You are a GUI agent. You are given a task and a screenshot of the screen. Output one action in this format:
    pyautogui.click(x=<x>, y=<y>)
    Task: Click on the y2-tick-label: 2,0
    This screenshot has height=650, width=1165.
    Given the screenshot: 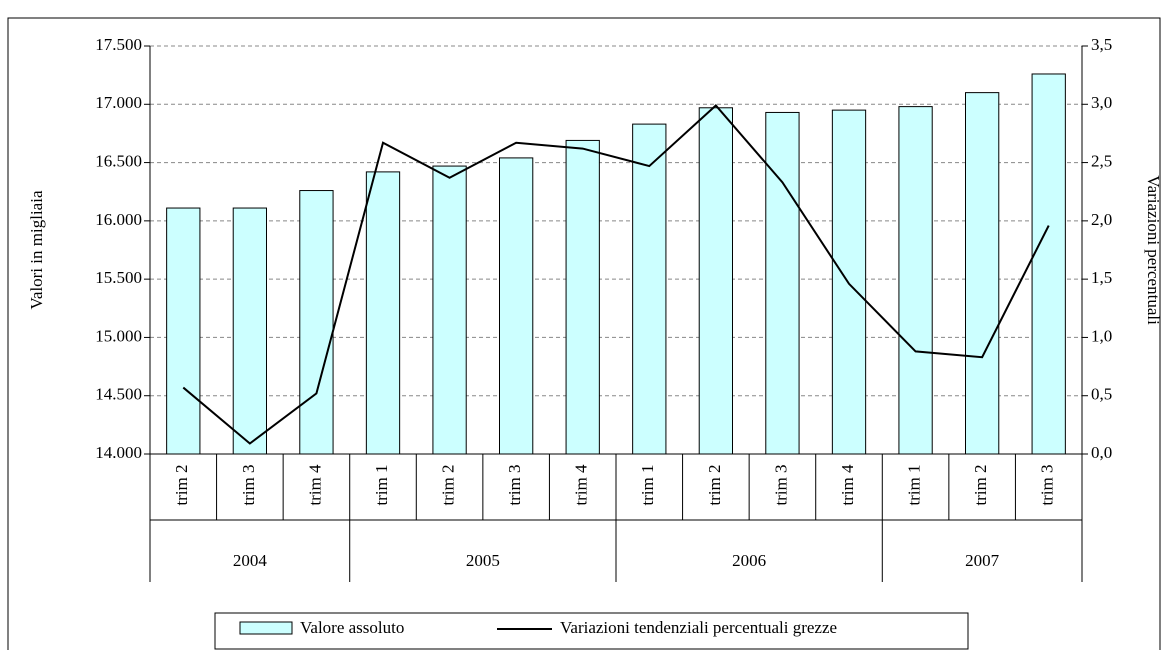 What is the action you would take?
    pyautogui.click(x=1101, y=219)
    